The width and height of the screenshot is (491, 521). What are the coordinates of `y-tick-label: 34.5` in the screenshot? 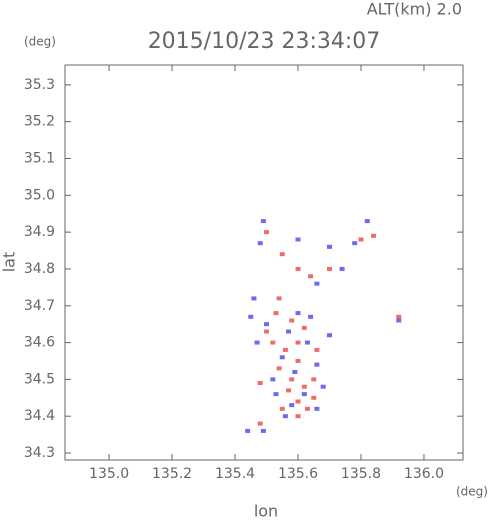 It's located at (39, 379).